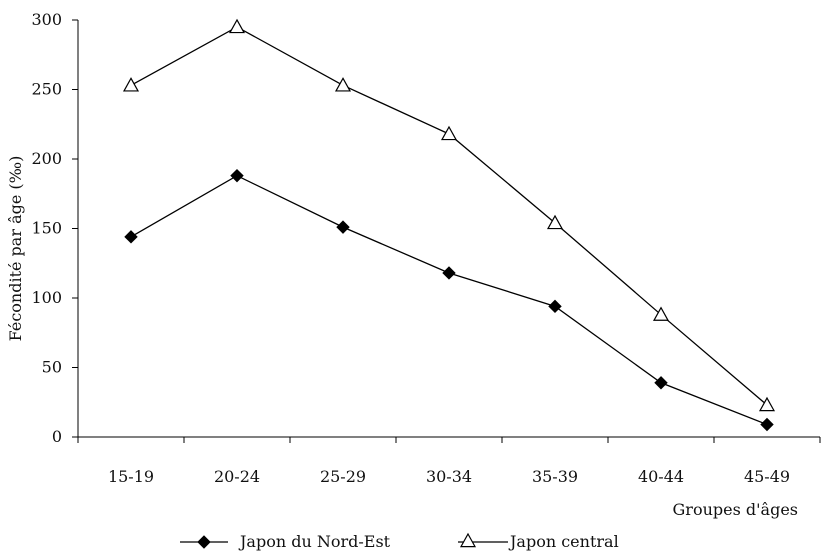 Image resolution: width=824 pixels, height=553 pixels. I want to click on y-tick-label: 0, so click(57, 436).